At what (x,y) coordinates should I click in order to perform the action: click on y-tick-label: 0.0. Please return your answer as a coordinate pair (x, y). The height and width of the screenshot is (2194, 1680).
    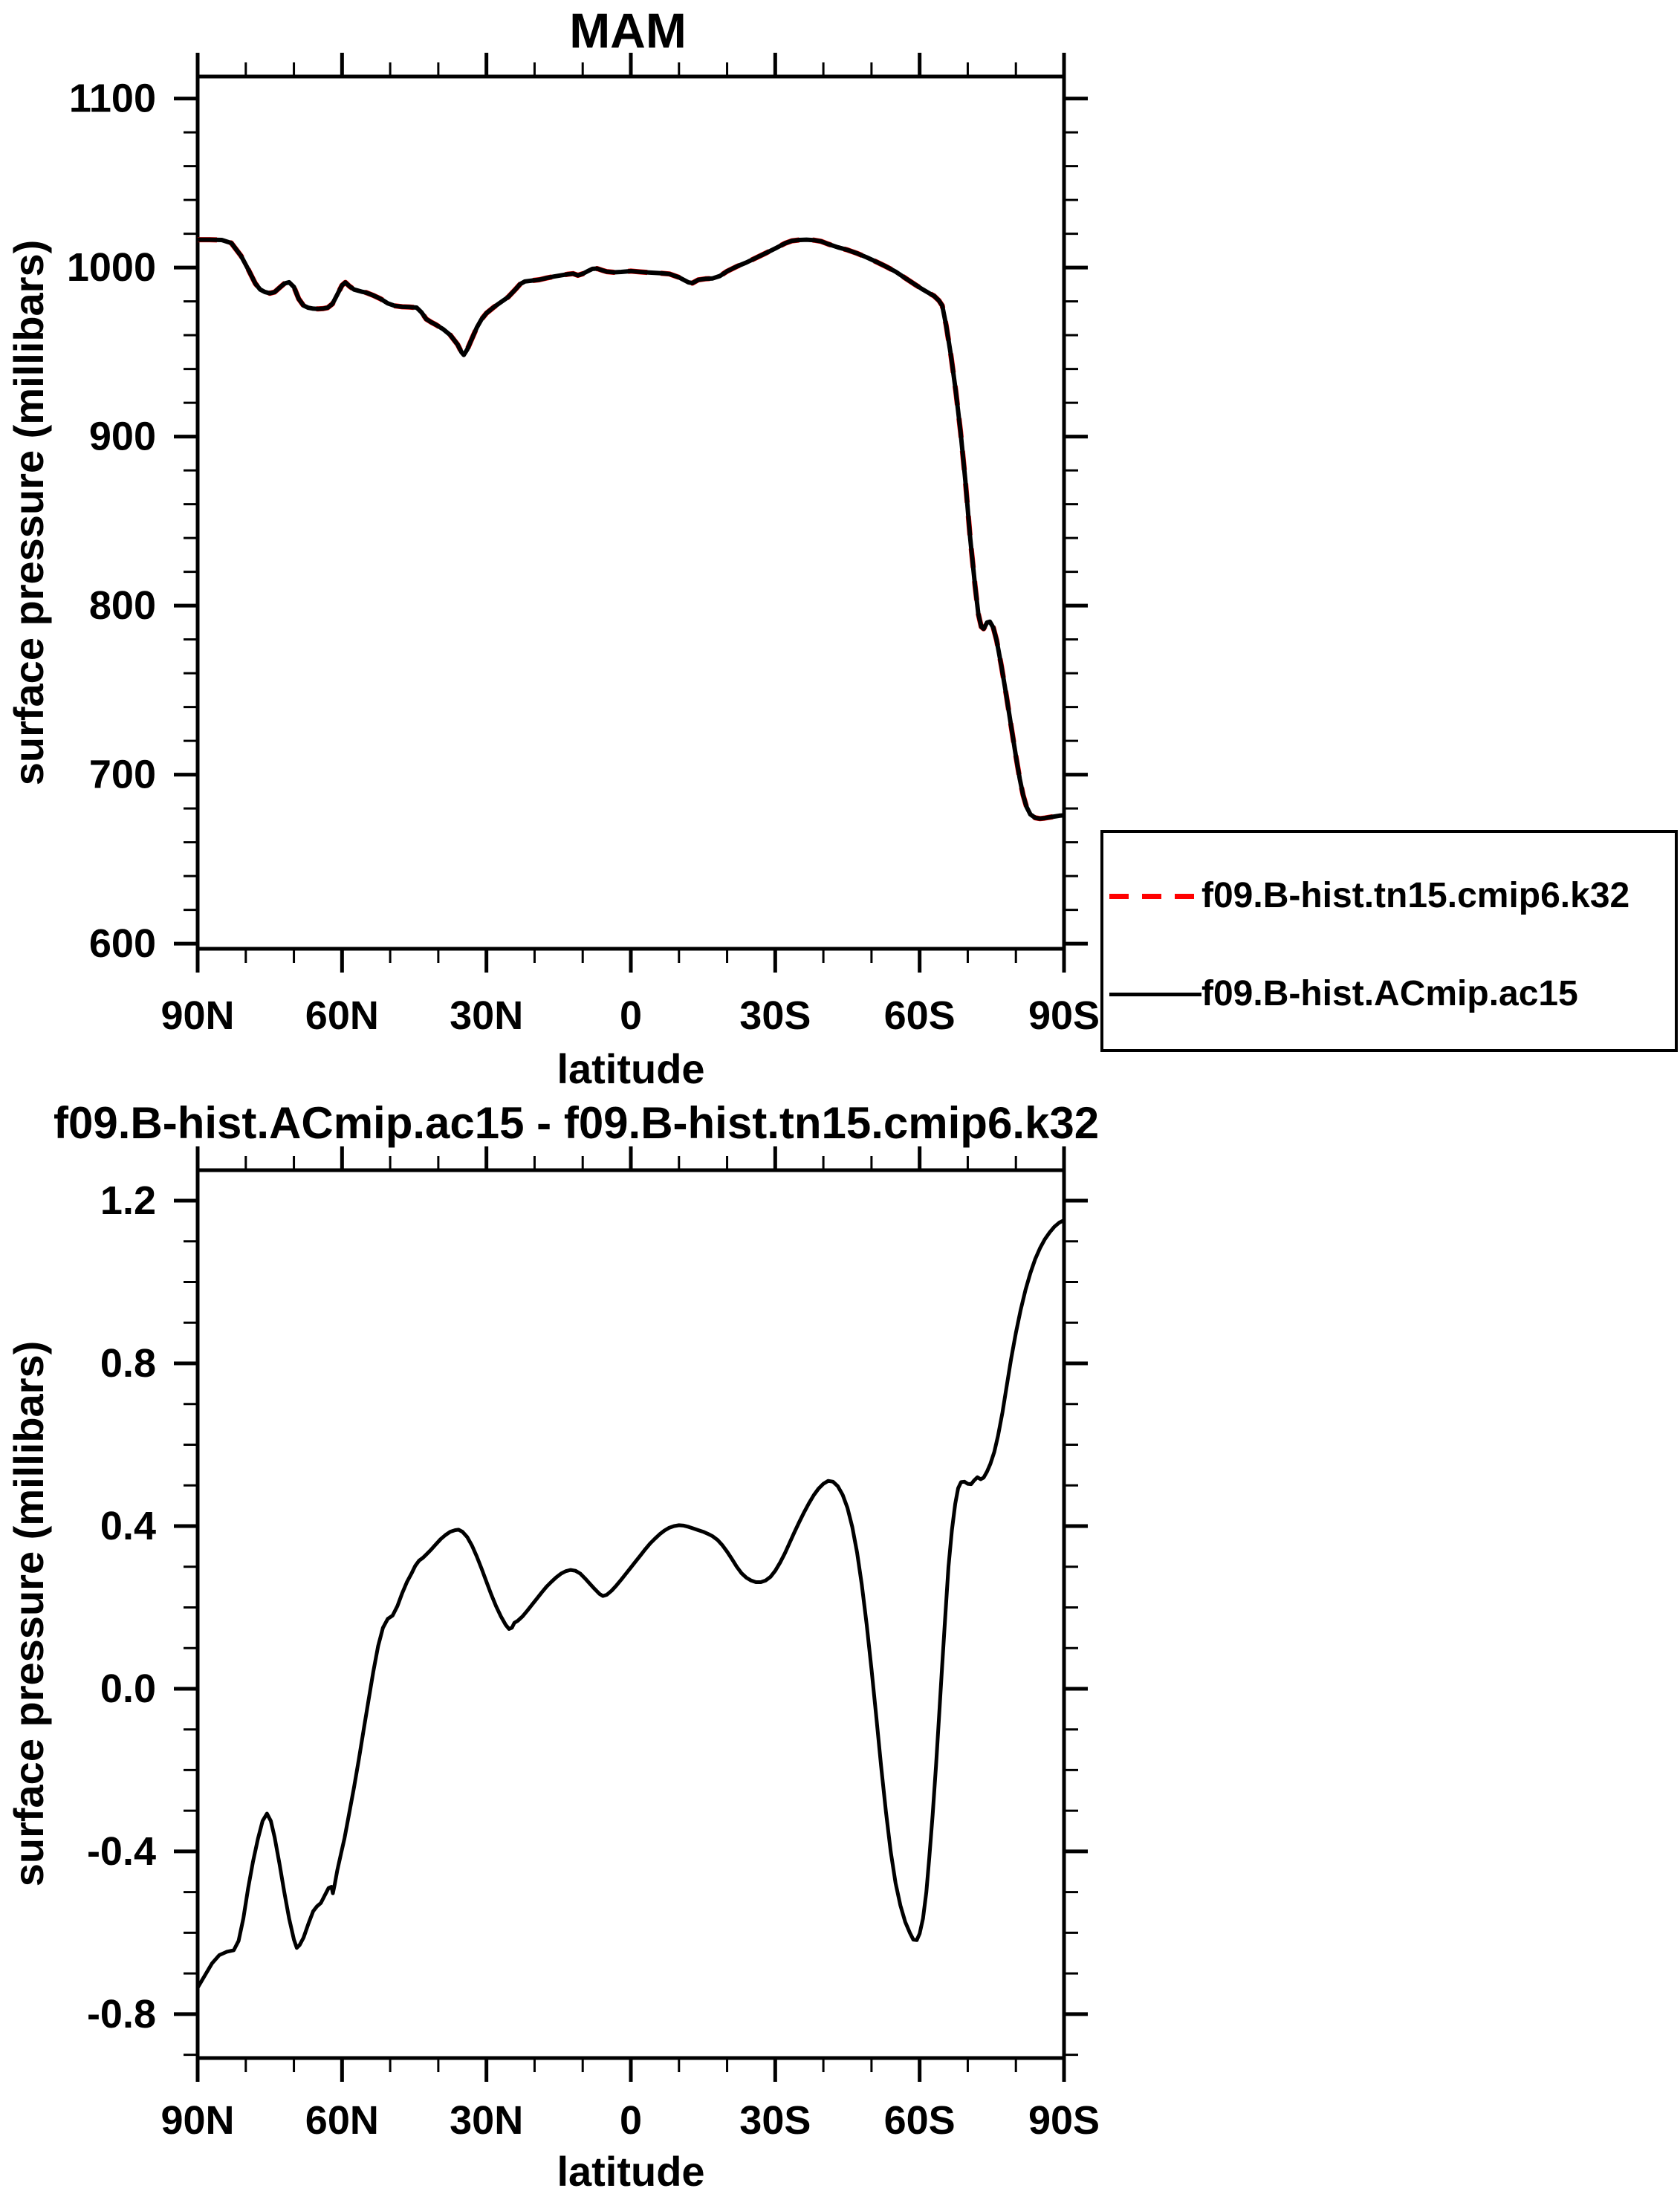
    Looking at the image, I should click on (128, 1688).